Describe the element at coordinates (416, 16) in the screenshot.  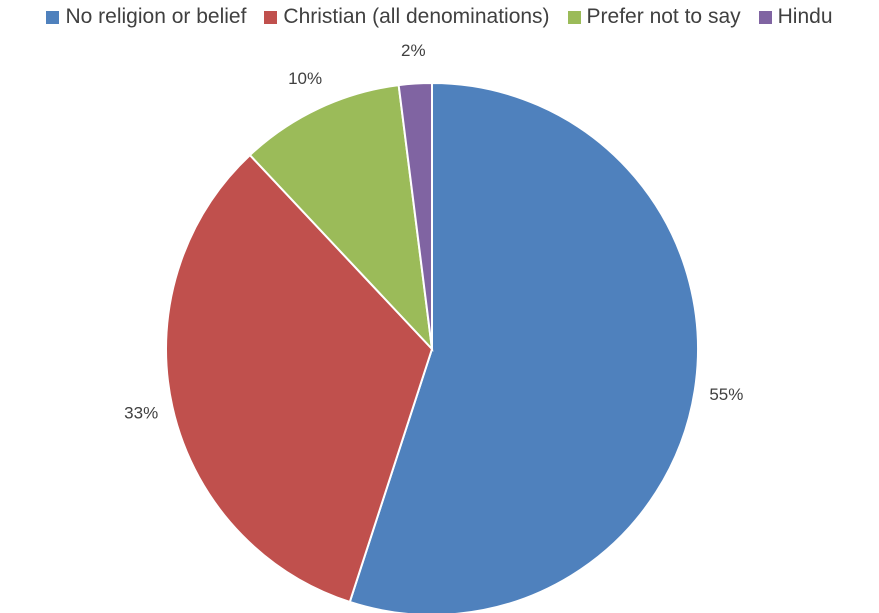
I see `legend-label-christian: Christian (all denominations)` at that location.